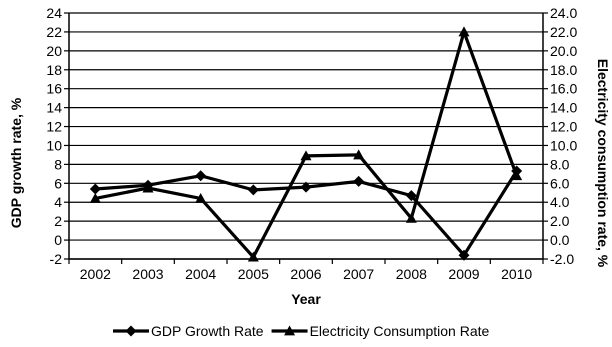 Image resolution: width=612 pixels, height=347 pixels. I want to click on x-tick-label: 2006, so click(305, 274).